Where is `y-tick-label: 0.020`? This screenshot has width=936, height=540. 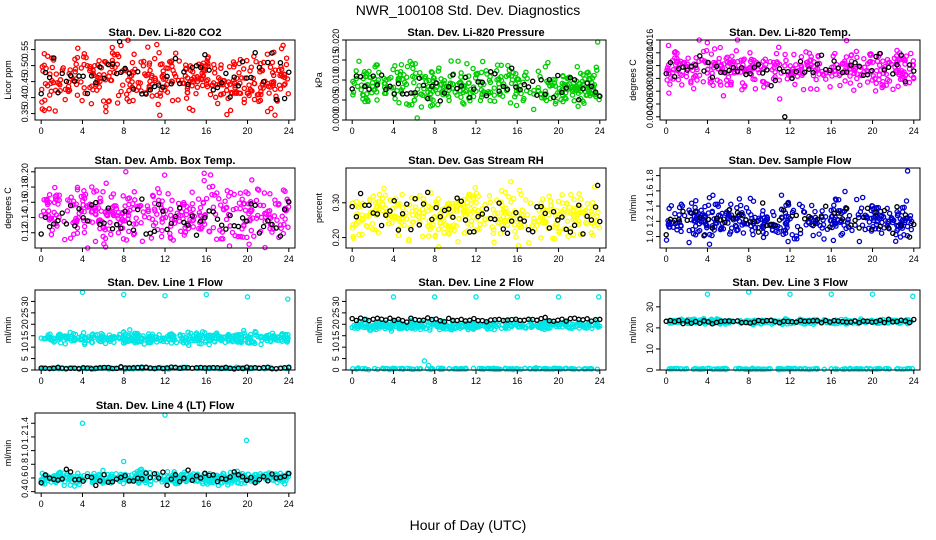 y-tick-label: 0.020 is located at coordinates (336, 40).